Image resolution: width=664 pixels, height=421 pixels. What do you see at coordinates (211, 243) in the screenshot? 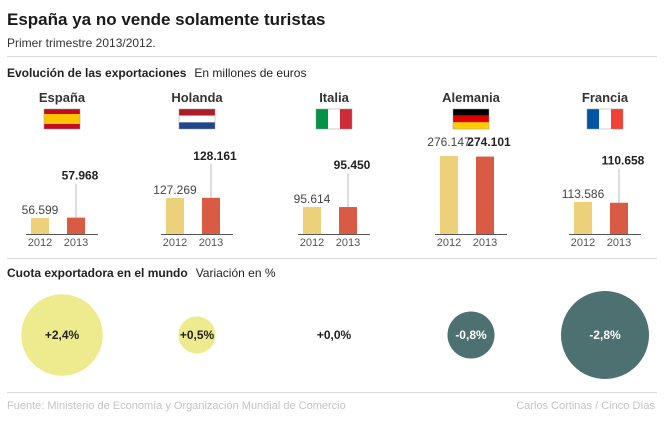
I see `year-label-2013-holanda: 2013` at bounding box center [211, 243].